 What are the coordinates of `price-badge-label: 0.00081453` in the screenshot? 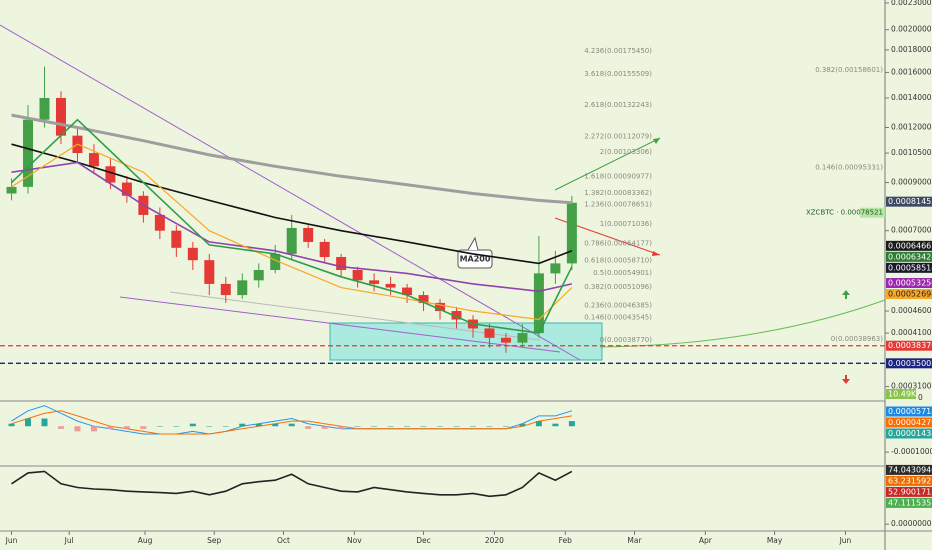 It's located at (910, 201).